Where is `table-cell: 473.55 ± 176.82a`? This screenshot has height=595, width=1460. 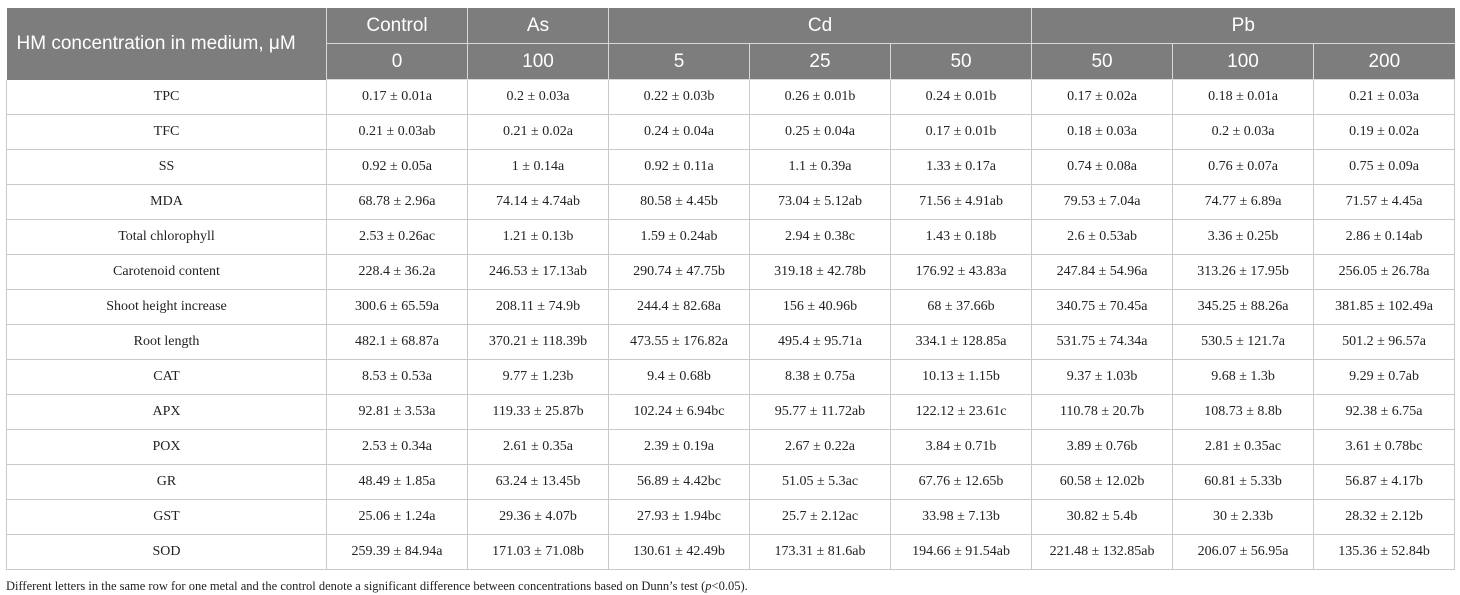
table-cell: 473.55 ± 176.82a is located at coordinates (679, 342).